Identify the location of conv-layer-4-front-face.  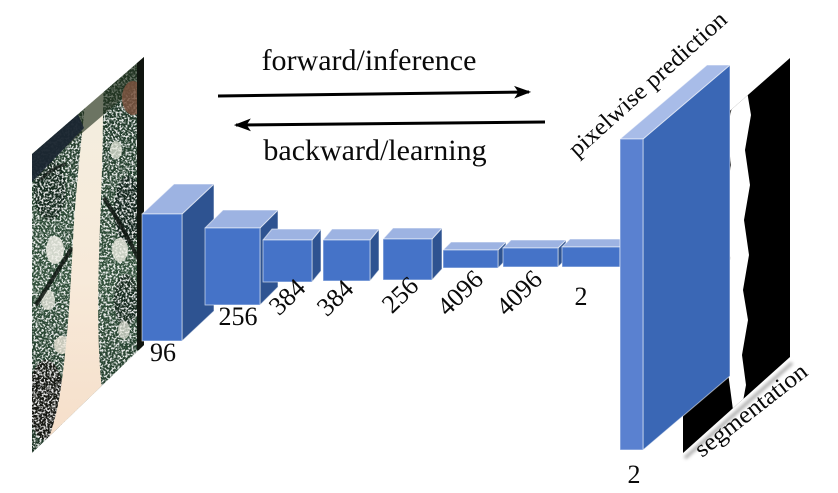
(346, 260).